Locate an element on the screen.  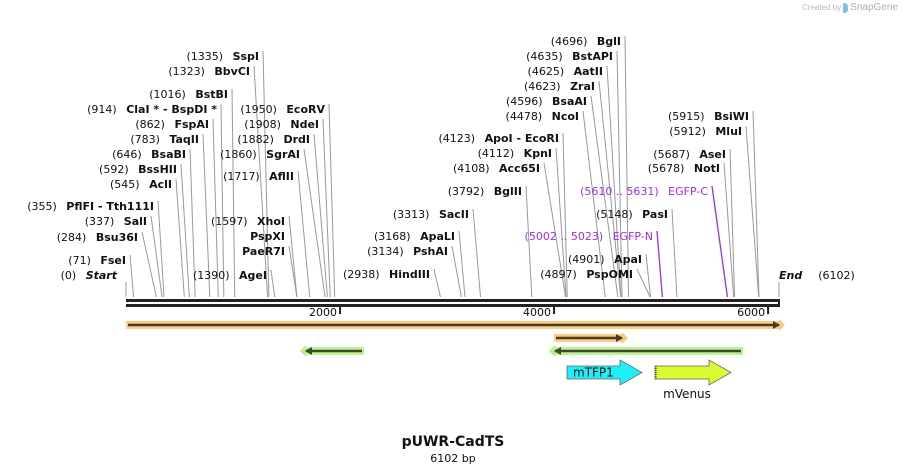
site-bstbi: (1016) BstBI is located at coordinates (192, 193).